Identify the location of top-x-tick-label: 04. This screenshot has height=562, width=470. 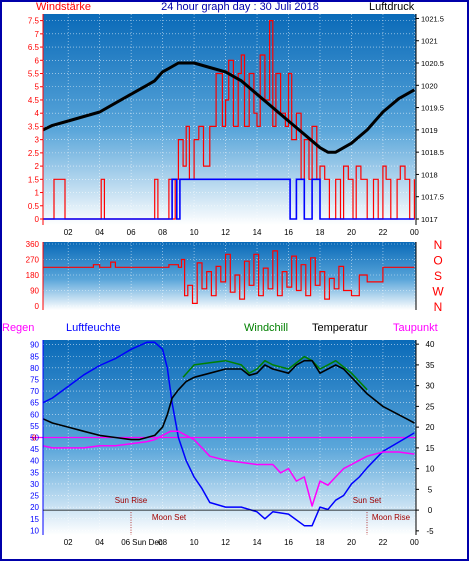
(99, 232).